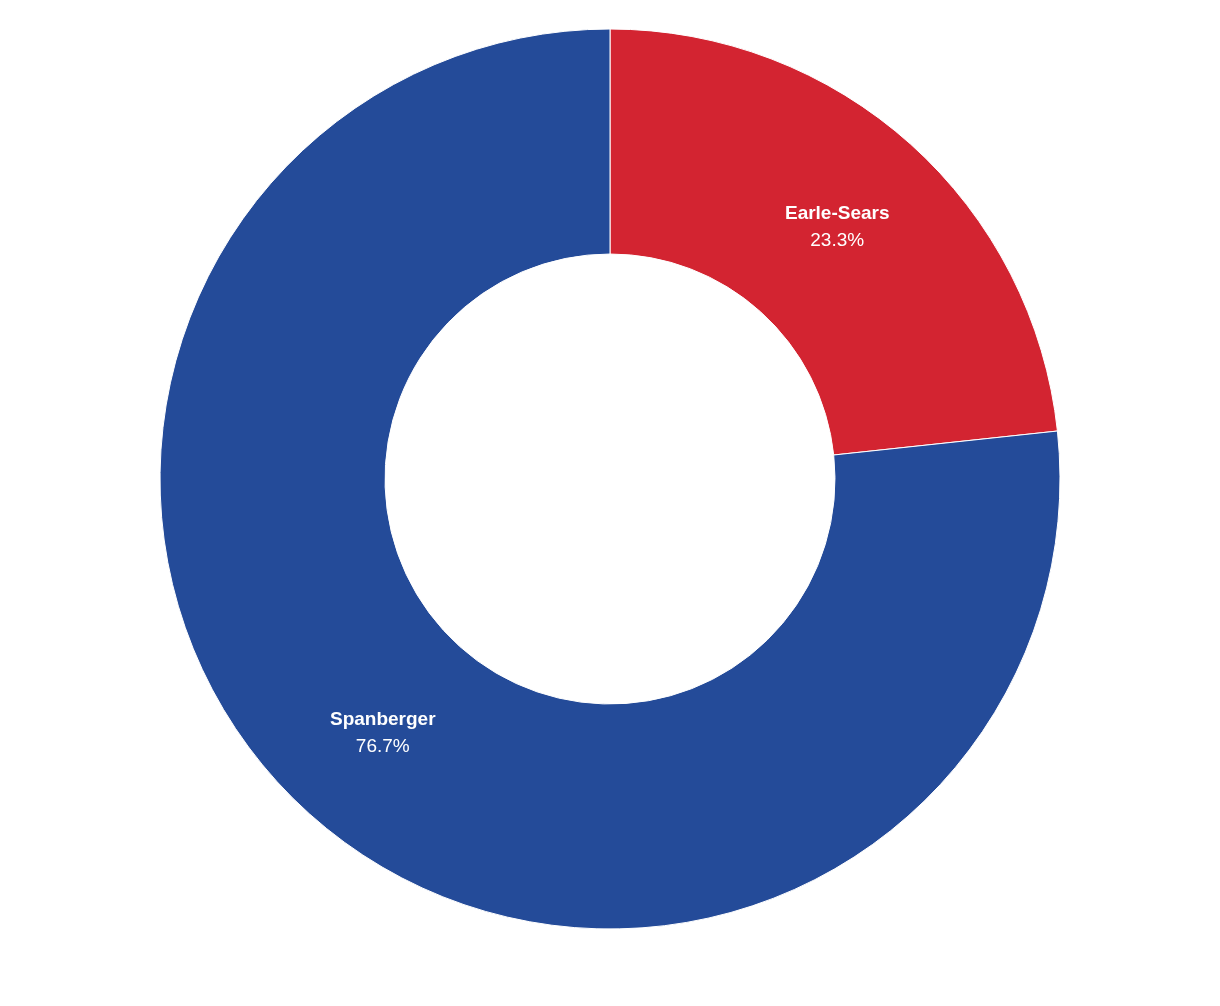 This screenshot has width=1220, height=1006. Describe the element at coordinates (837, 240) in the screenshot. I see `data-label: 23.3%` at that location.